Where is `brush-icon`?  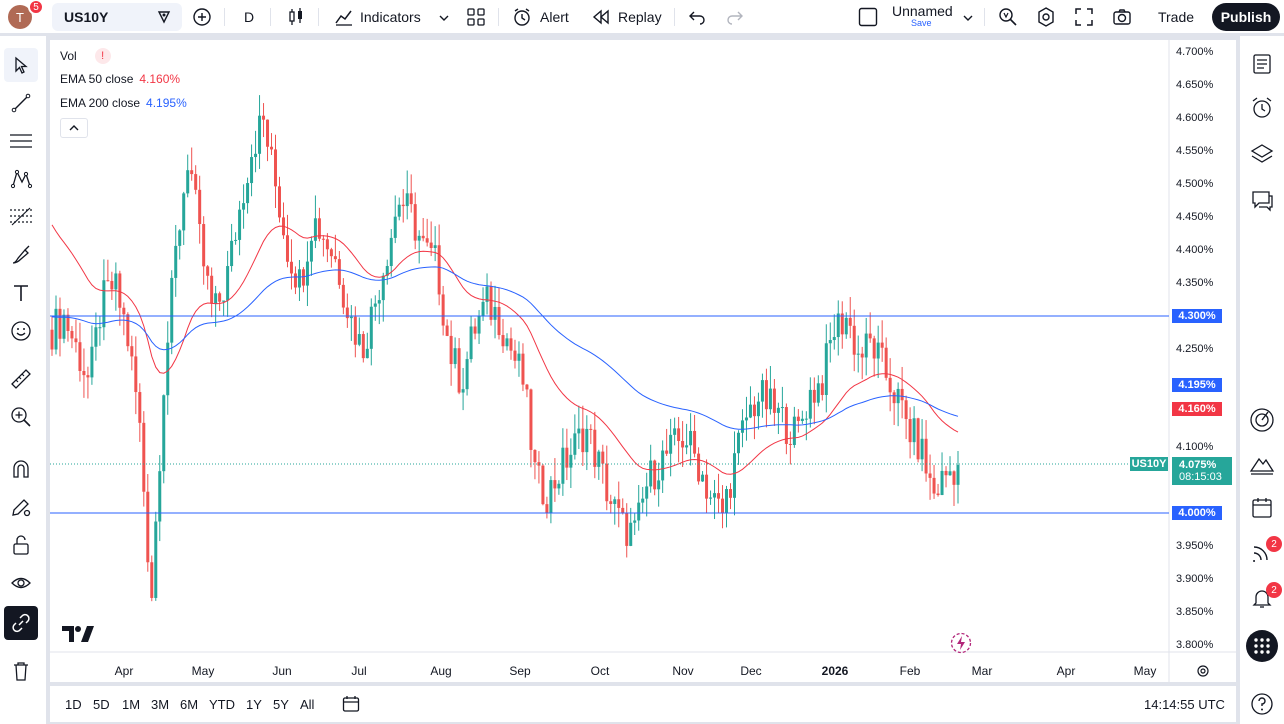 brush-icon is located at coordinates (21, 255).